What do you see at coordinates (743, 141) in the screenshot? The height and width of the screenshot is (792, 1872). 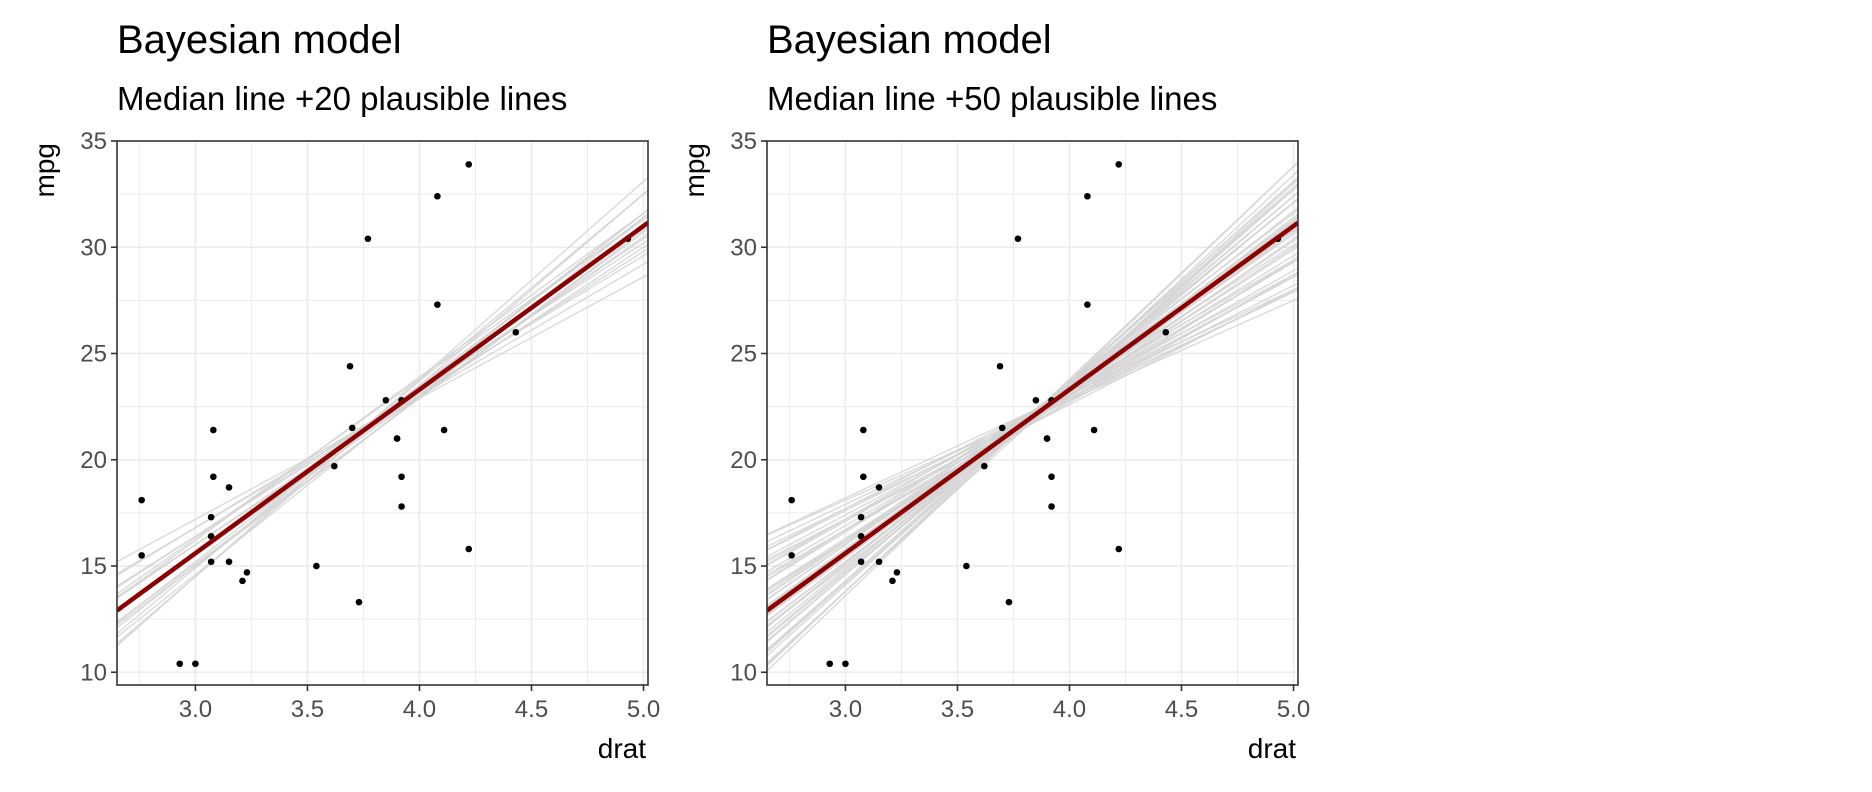 I see `y-tick-label: 35` at bounding box center [743, 141].